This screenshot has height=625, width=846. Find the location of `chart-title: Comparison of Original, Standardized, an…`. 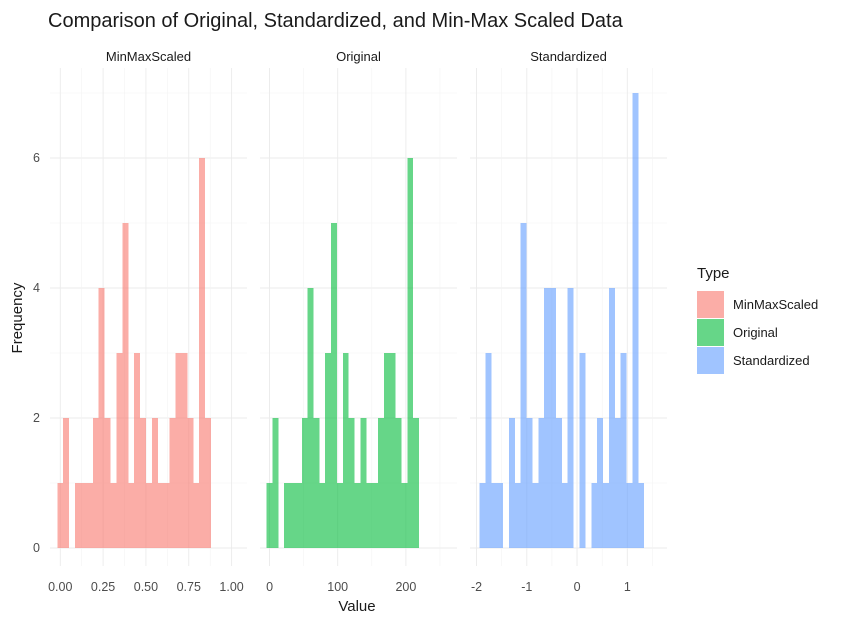

chart-title: Comparison of Original, Standardized, an… is located at coordinates (336, 21).